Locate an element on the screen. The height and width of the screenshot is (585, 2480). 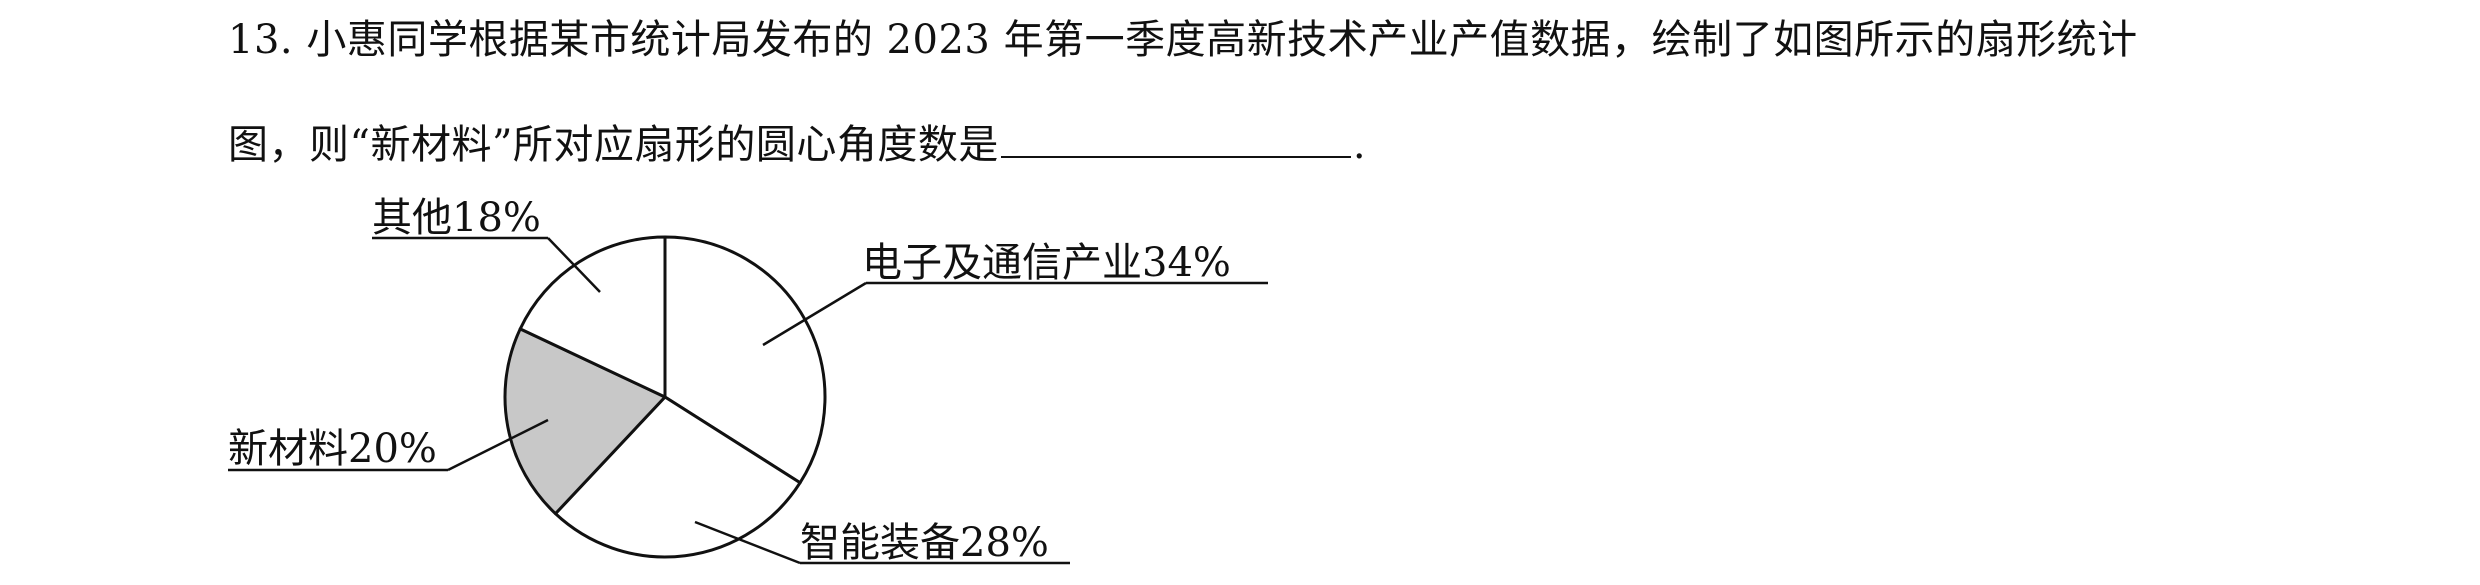
leader-new-materials is located at coordinates (498, 445).